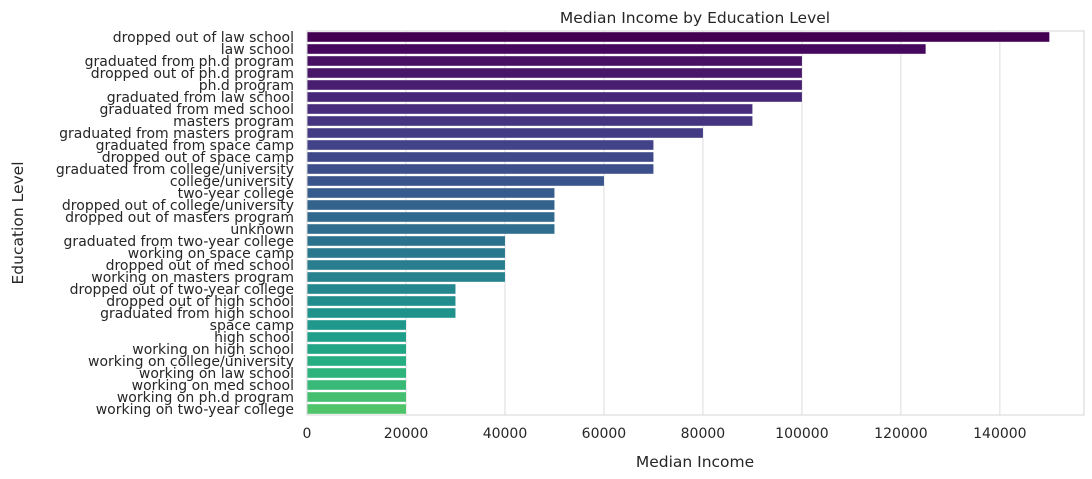 This screenshot has width=1092, height=479. I want to click on y-tick-label: dropped out of ph.d program, so click(192, 74).